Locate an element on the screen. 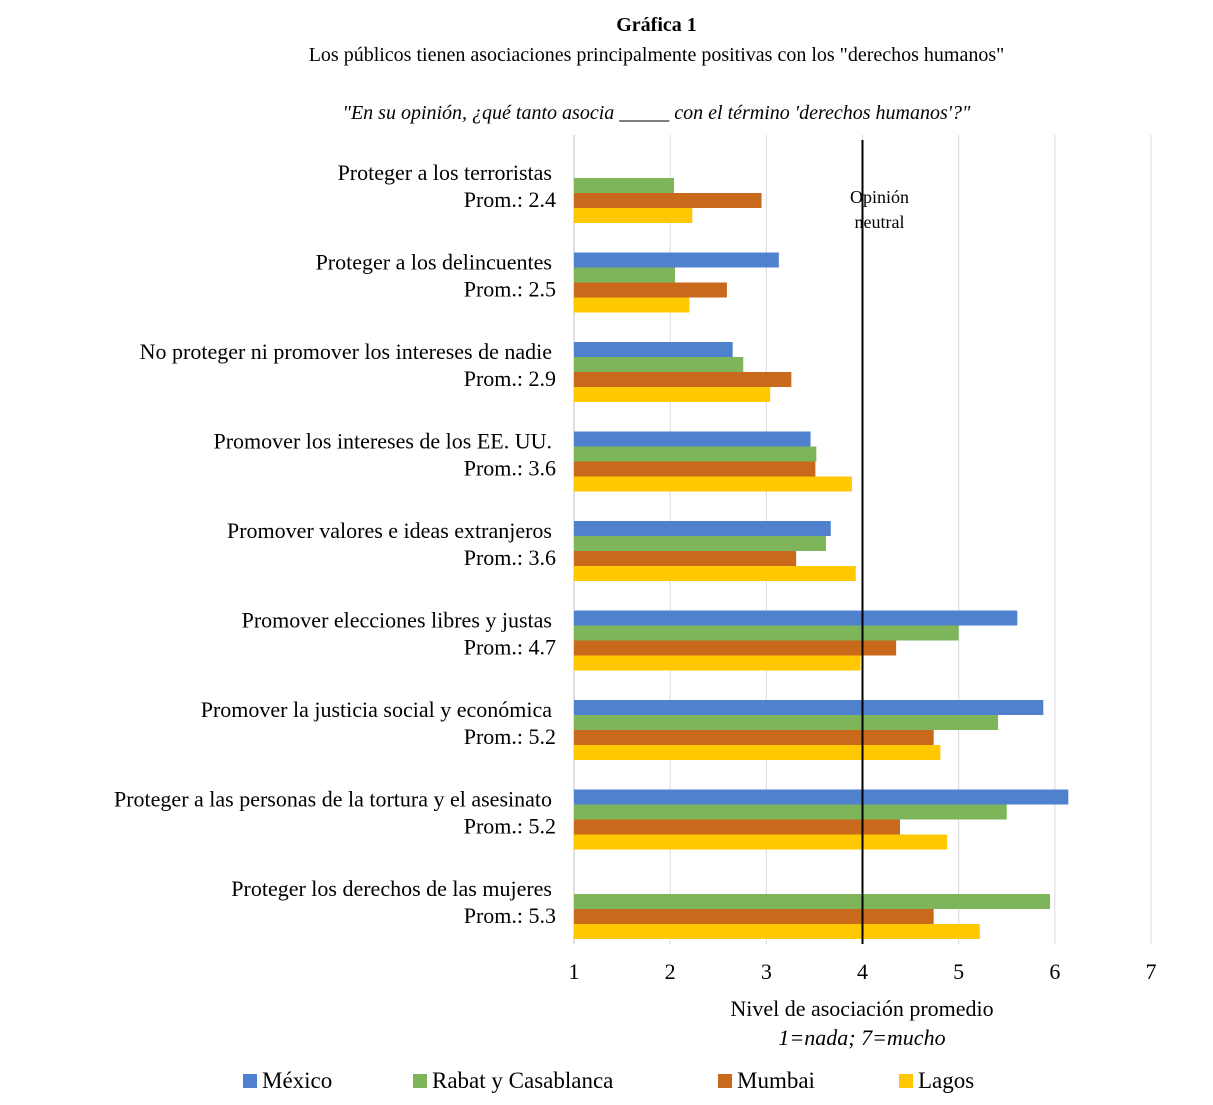 The height and width of the screenshot is (1105, 1213). category-label: Proteger a los delincuentes is located at coordinates (434, 262).